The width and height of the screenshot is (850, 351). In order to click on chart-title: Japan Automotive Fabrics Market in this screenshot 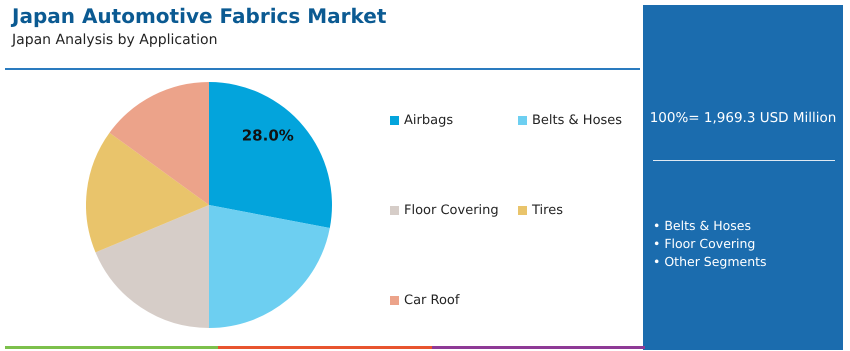, I will do `click(199, 16)`.